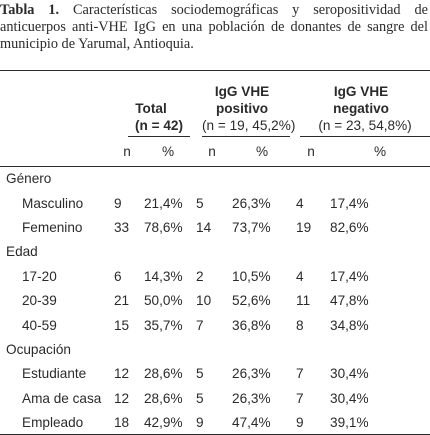 Image resolution: width=430 pixels, height=435 pixels. I want to click on section-row: Ocupación, so click(215, 349).